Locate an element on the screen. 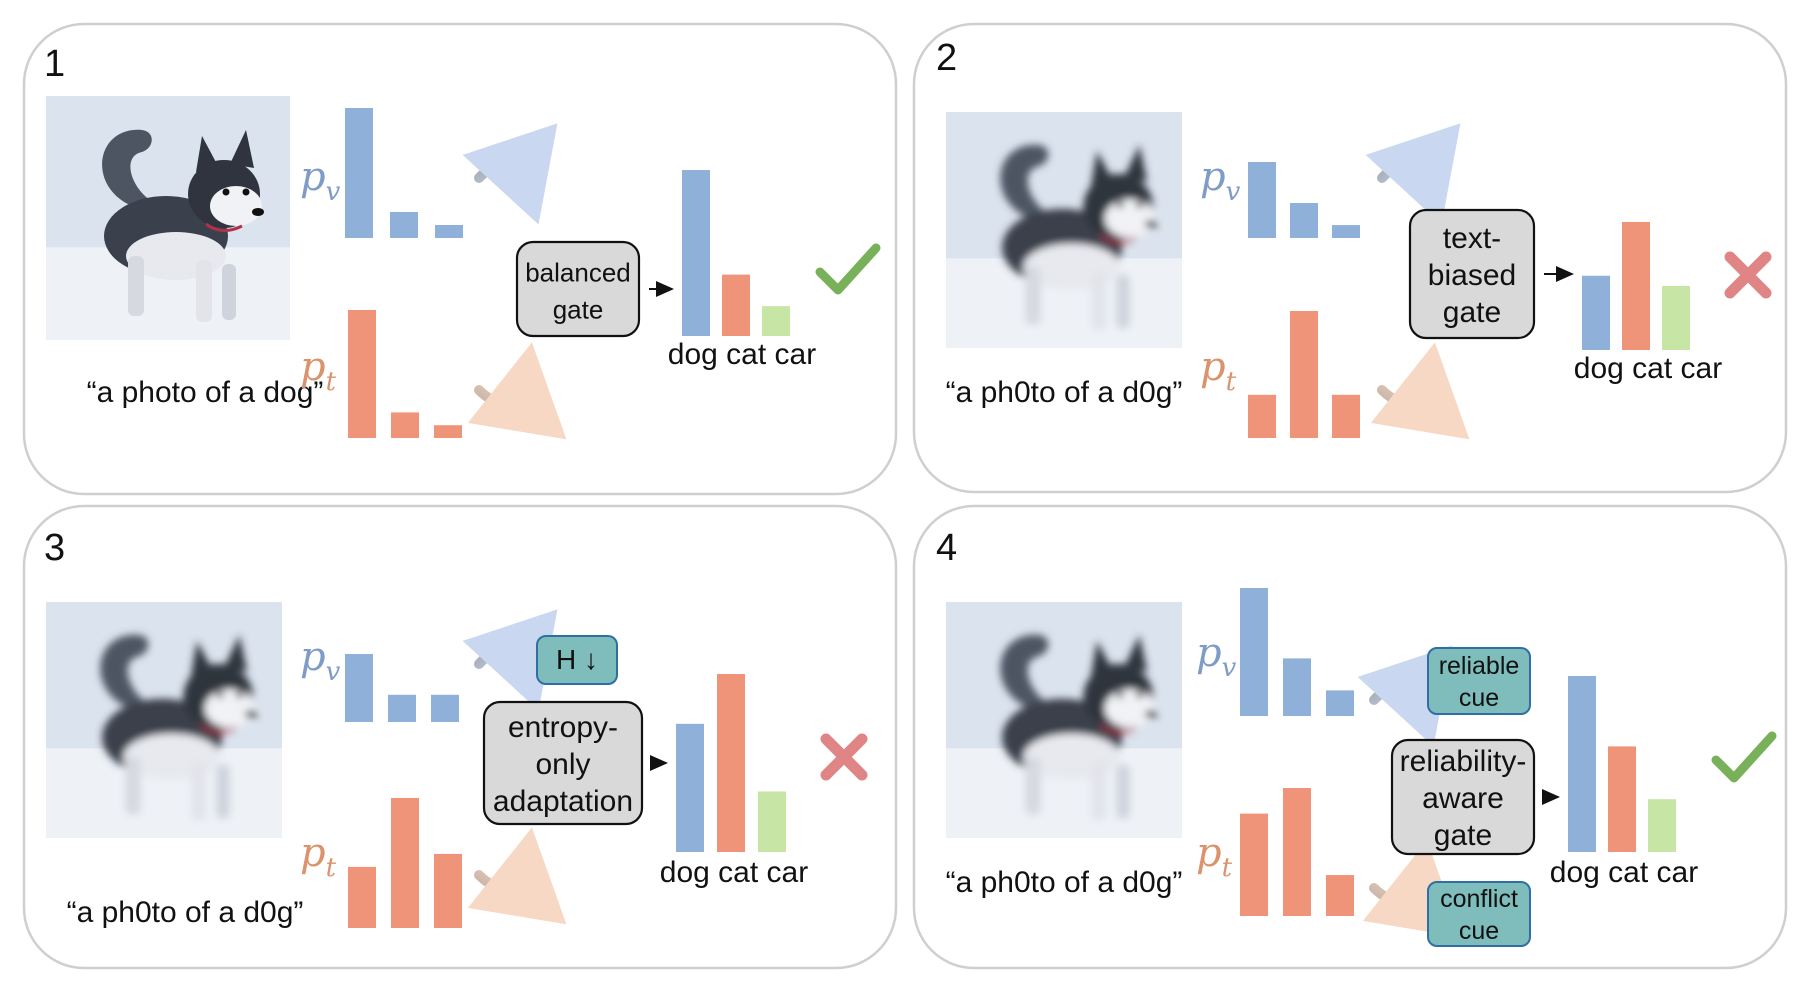  gate-label: biased is located at coordinates (1472, 275).